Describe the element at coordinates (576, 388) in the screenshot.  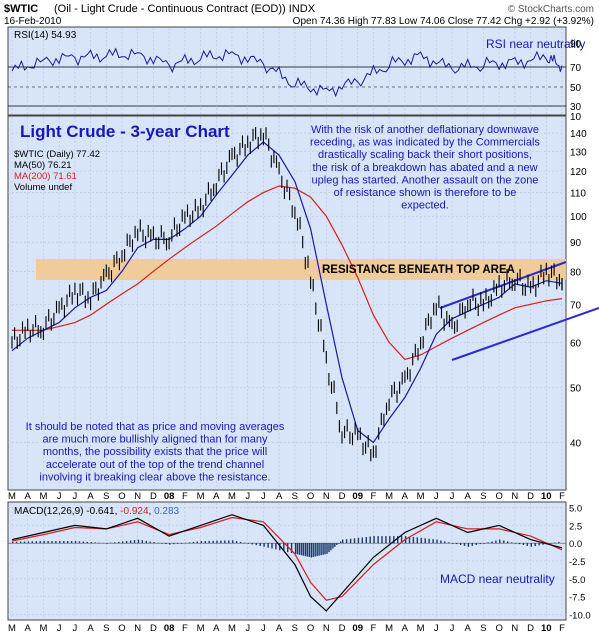
I see `price-tick: 50` at that location.